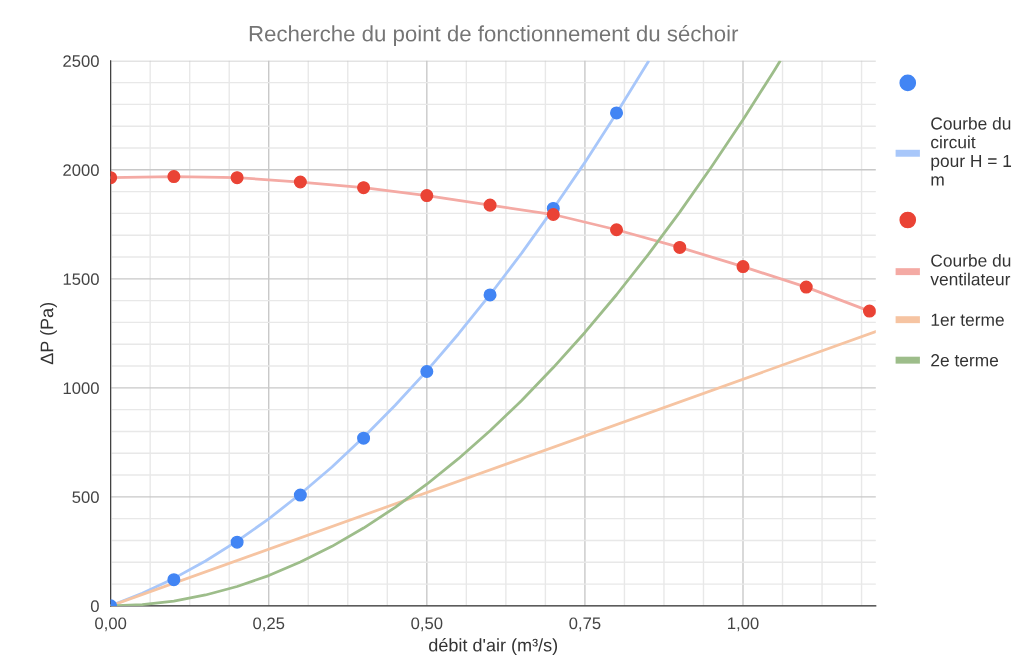 Image resolution: width=1034 pixels, height=668 pixels. What do you see at coordinates (81, 279) in the screenshot?
I see `y-tick-label: 1500` at bounding box center [81, 279].